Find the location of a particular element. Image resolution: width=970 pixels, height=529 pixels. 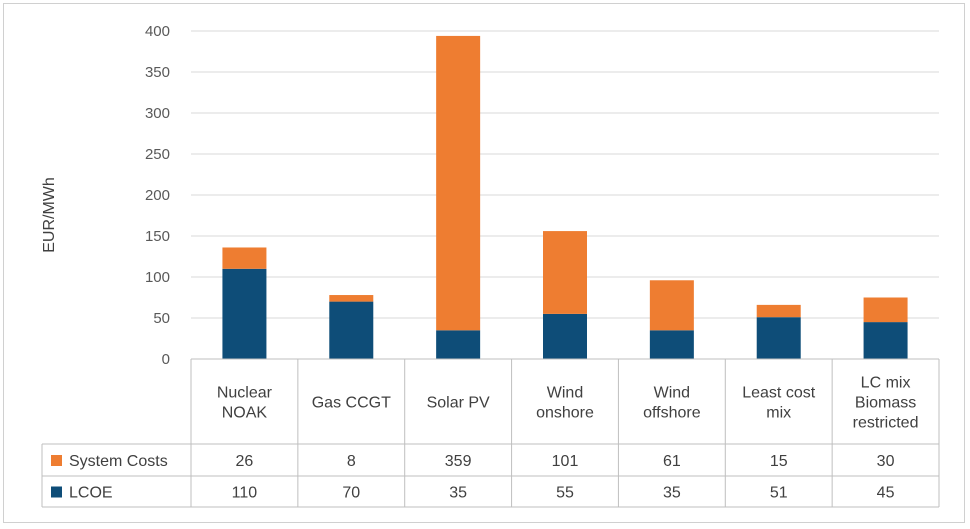

table-cell-value: 15 is located at coordinates (779, 461).